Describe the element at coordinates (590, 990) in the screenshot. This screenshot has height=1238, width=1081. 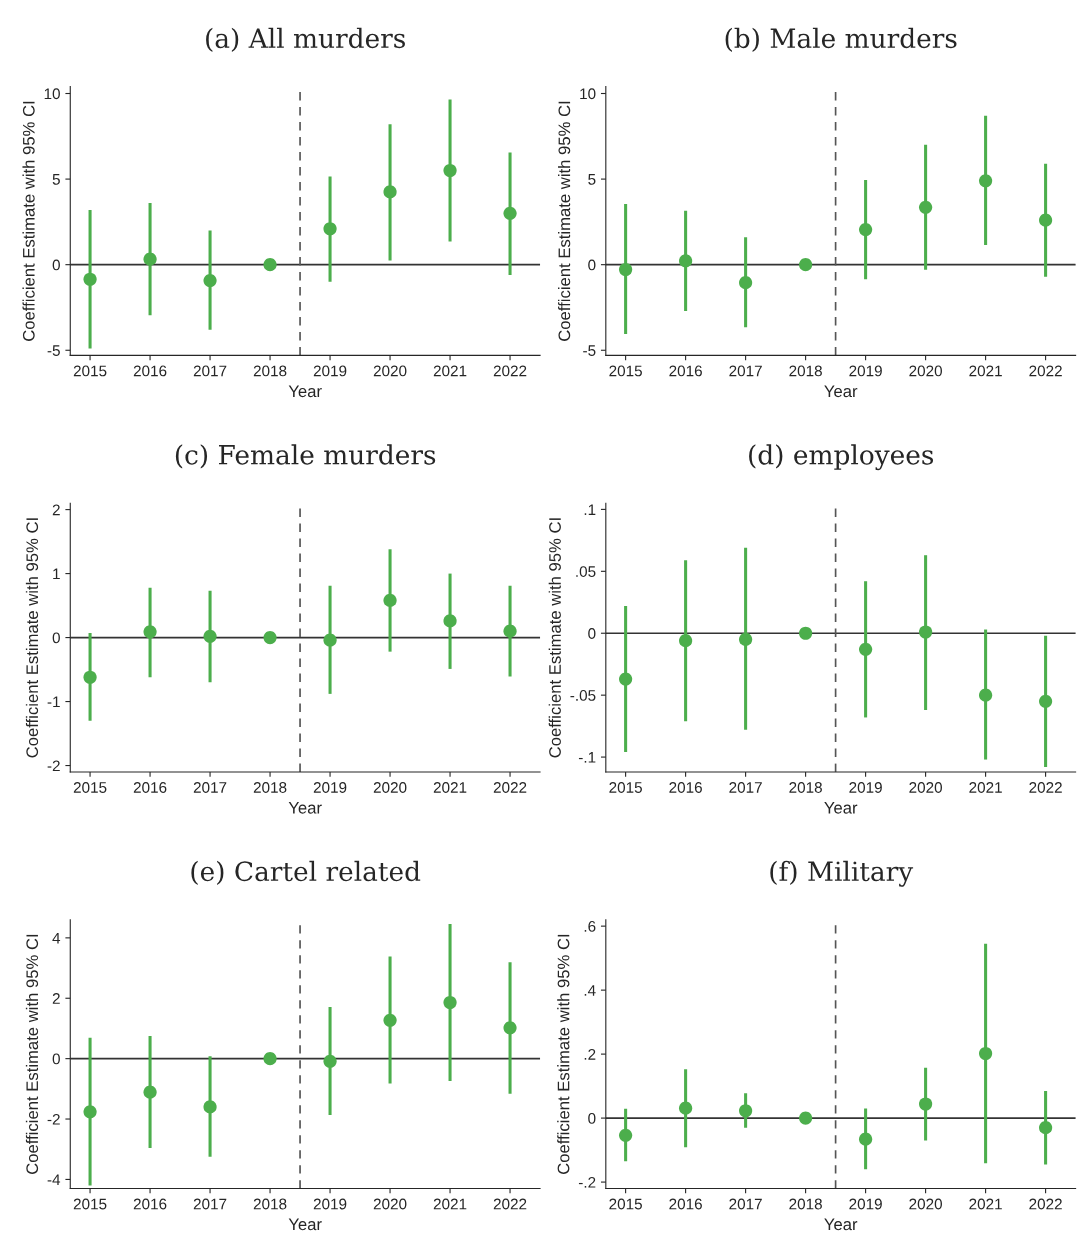
I see `y-tick-label: .4` at that location.